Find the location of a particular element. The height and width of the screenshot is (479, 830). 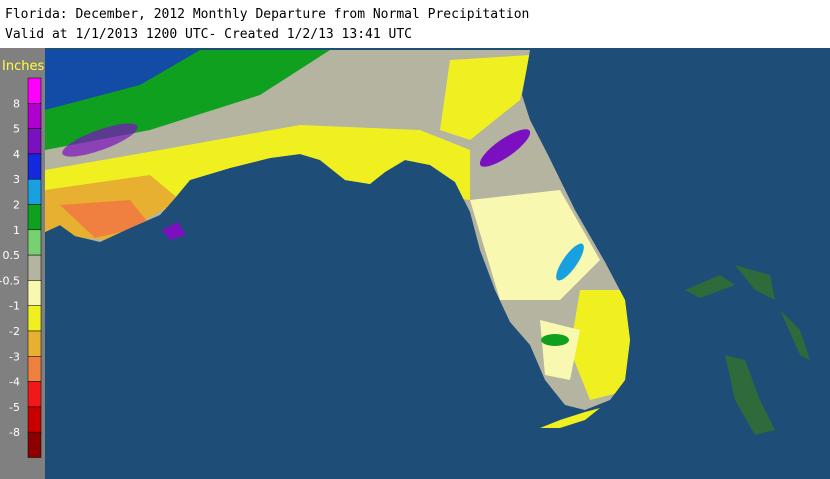

legend-label: 0.5 is located at coordinates (12, 255).